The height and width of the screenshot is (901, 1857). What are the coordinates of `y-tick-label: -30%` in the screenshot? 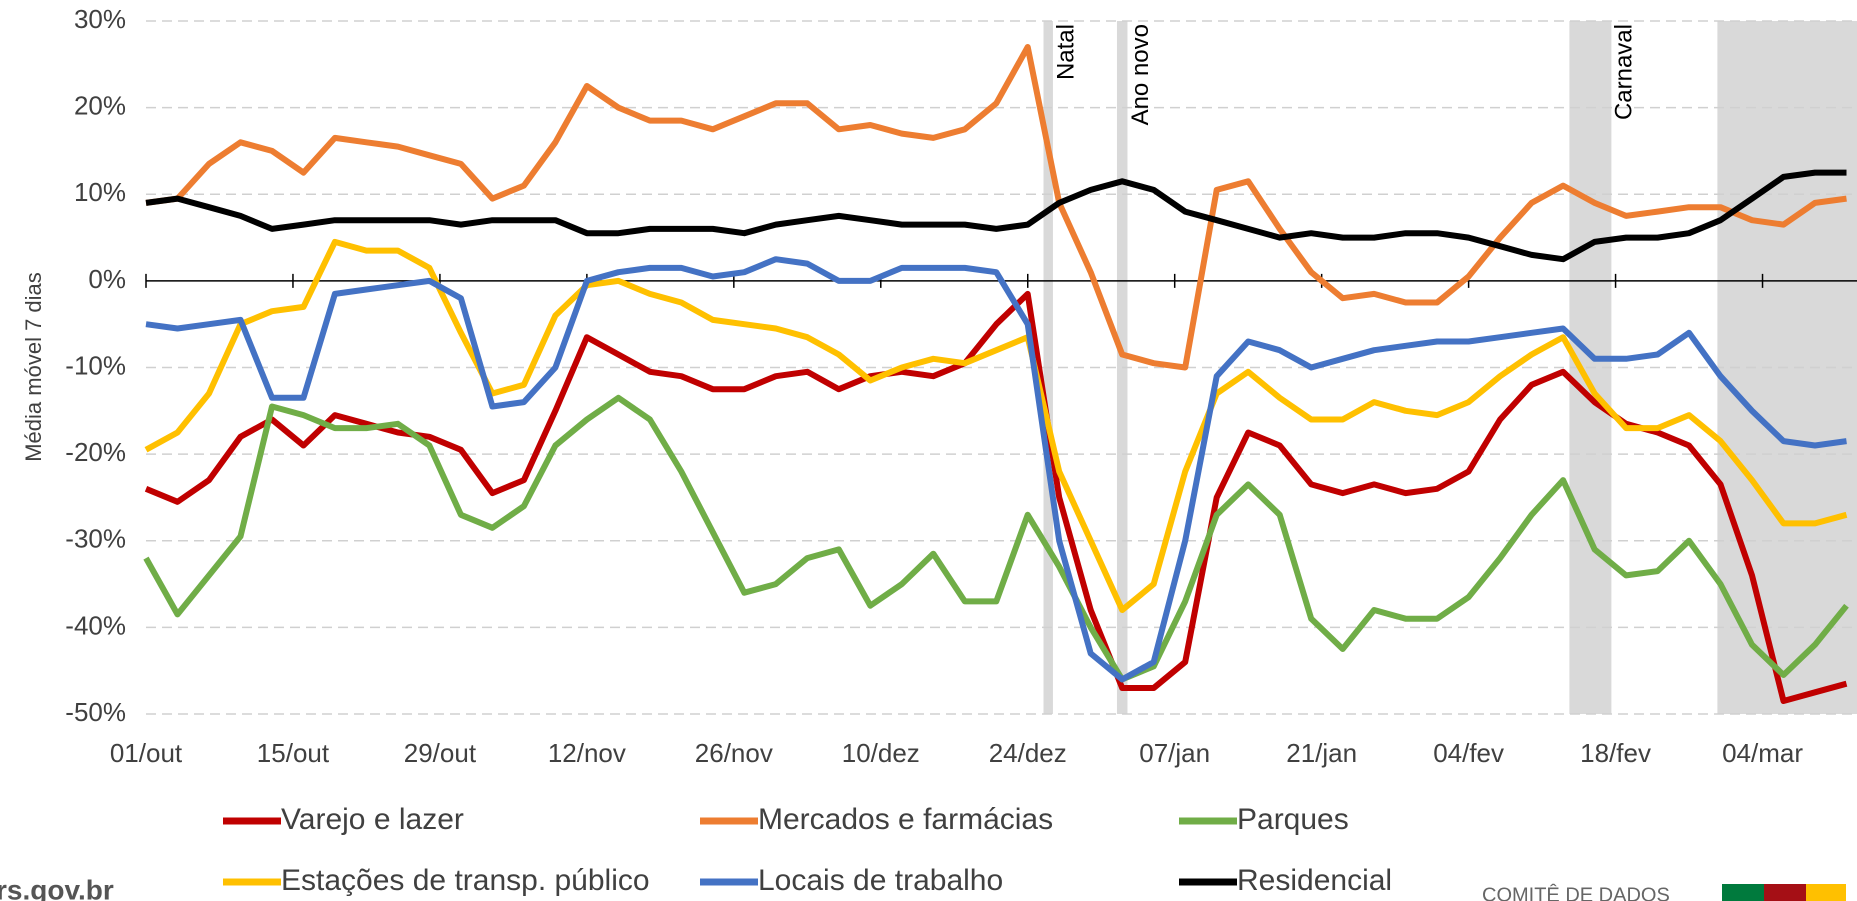 It's located at (95, 539).